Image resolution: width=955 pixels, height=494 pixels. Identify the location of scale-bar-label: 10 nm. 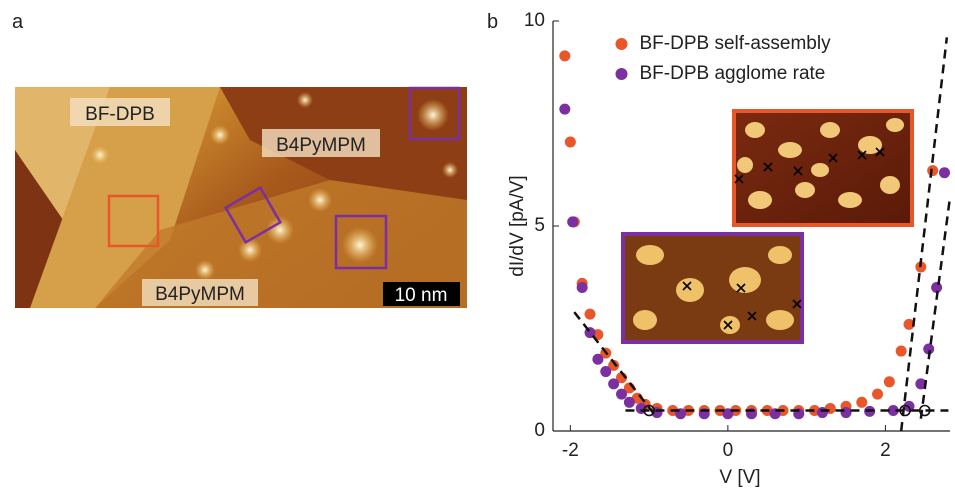
(421, 295).